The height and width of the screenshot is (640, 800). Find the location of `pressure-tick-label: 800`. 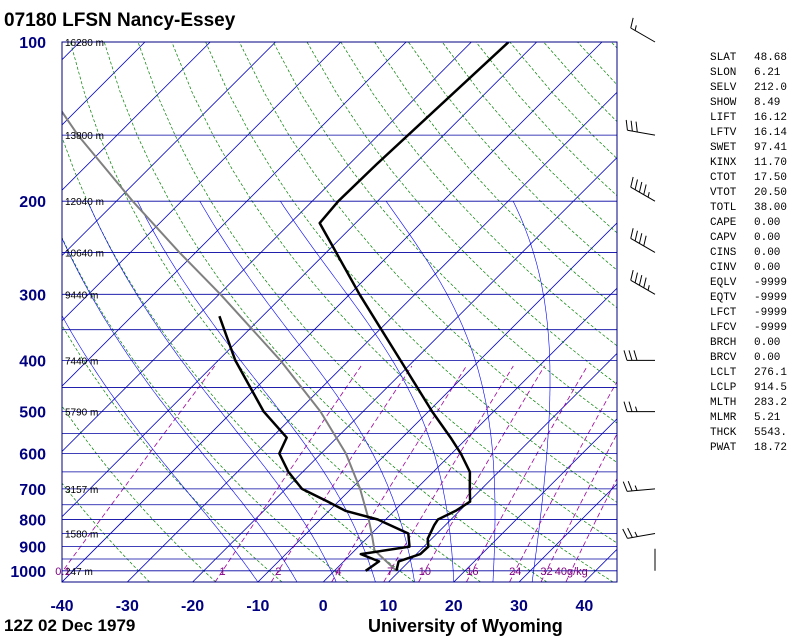

pressure-tick-label: 800 is located at coordinates (32, 521).